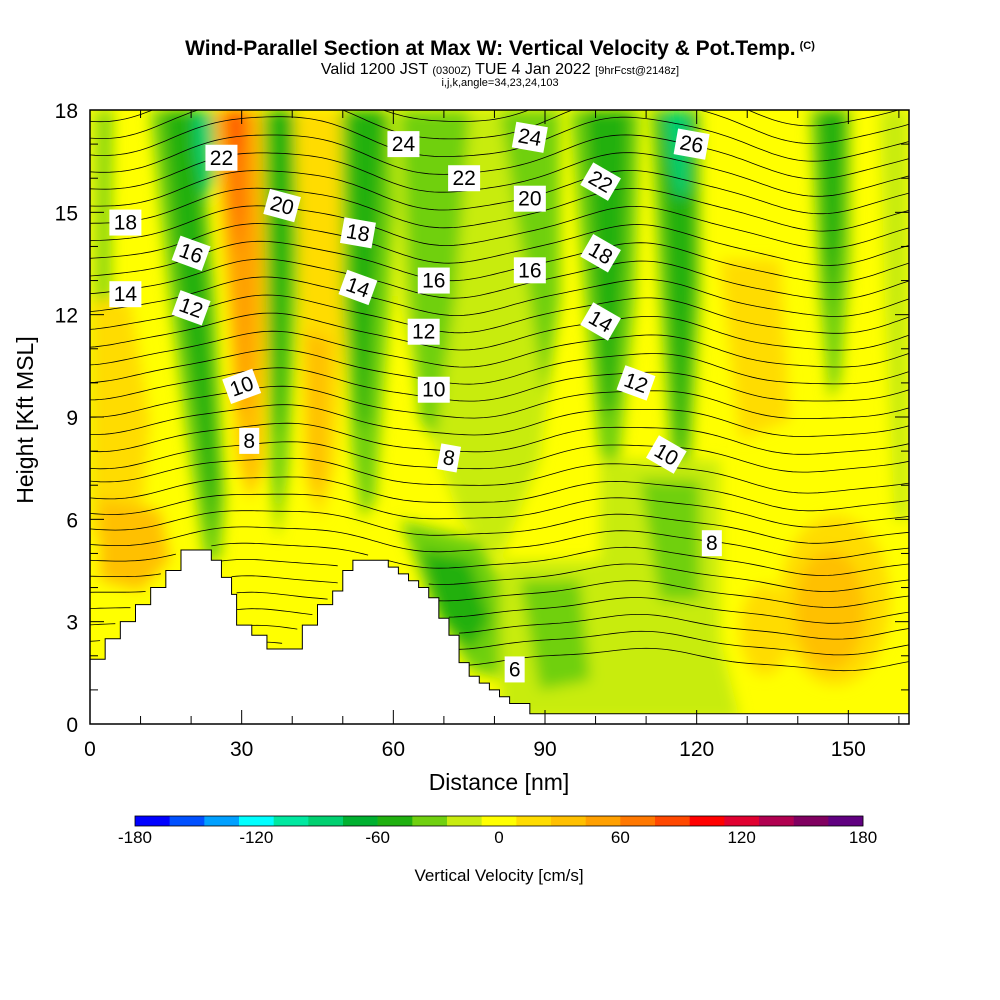 This screenshot has width=1000, height=1000. What do you see at coordinates (126, 294) in the screenshot?
I see `svg-text: 14` at bounding box center [126, 294].